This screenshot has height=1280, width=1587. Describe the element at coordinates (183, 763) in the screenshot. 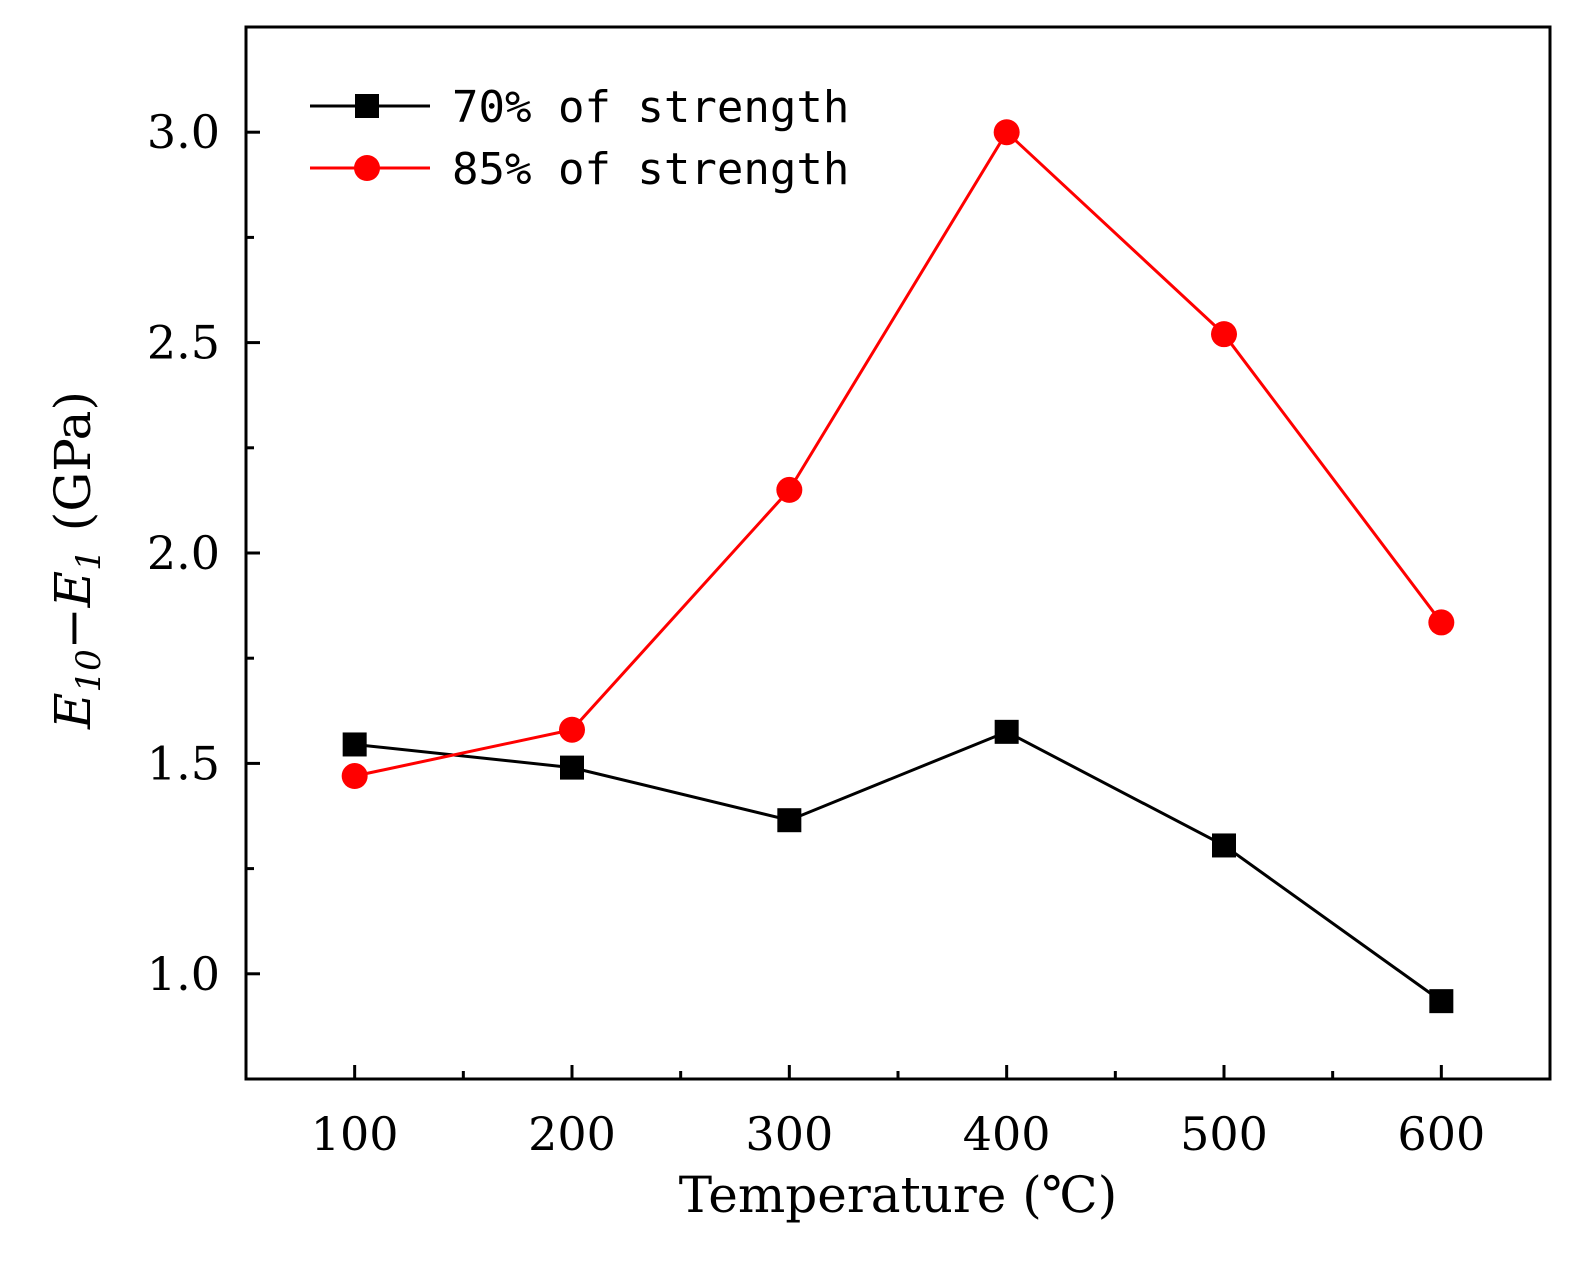

I see `y-tick-label: 1.5` at that location.